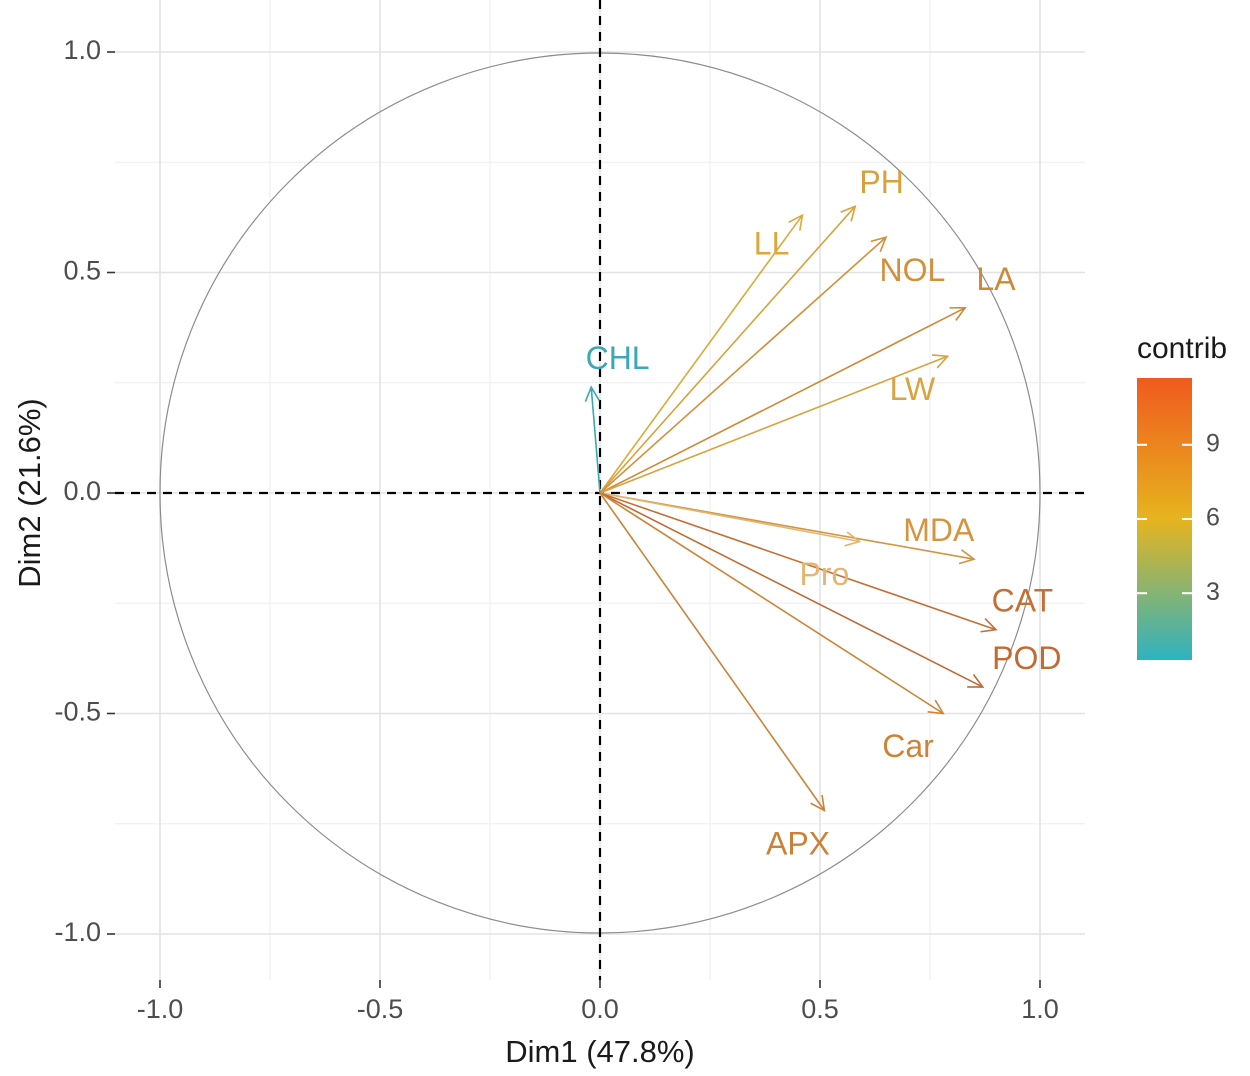 The width and height of the screenshot is (1250, 1076). I want to click on arrow-car, so click(772, 603).